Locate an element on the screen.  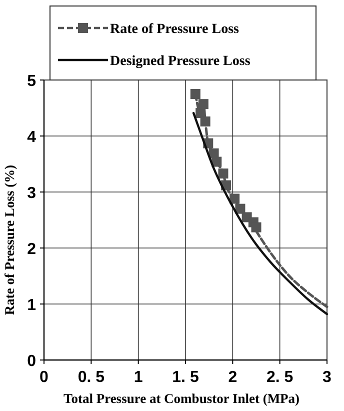
y-tick-label: 1 is located at coordinates (31, 305).